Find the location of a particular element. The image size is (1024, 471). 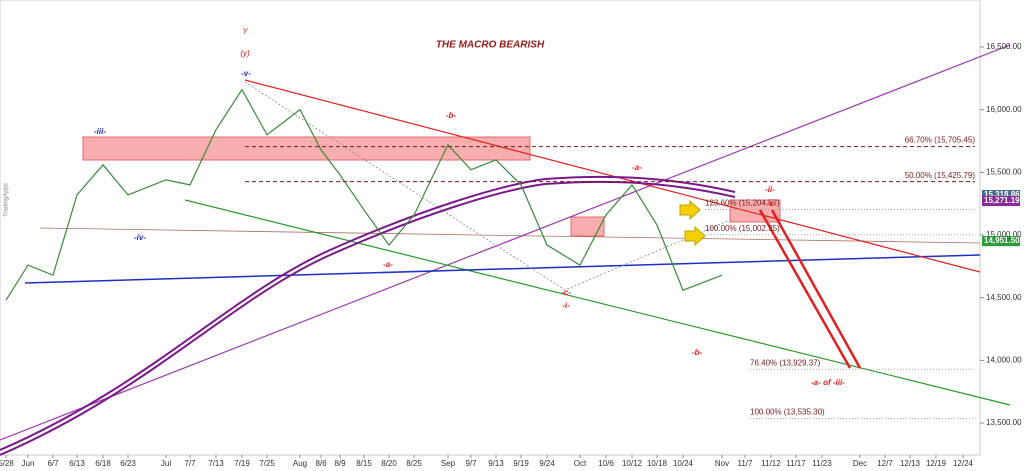

wave-label: -ii- is located at coordinates (770, 189).